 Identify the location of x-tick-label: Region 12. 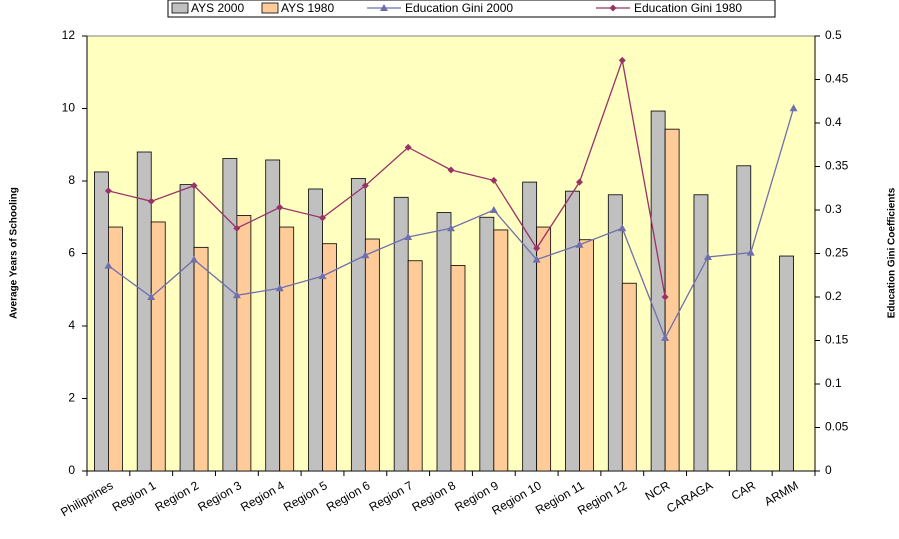
(602, 498).